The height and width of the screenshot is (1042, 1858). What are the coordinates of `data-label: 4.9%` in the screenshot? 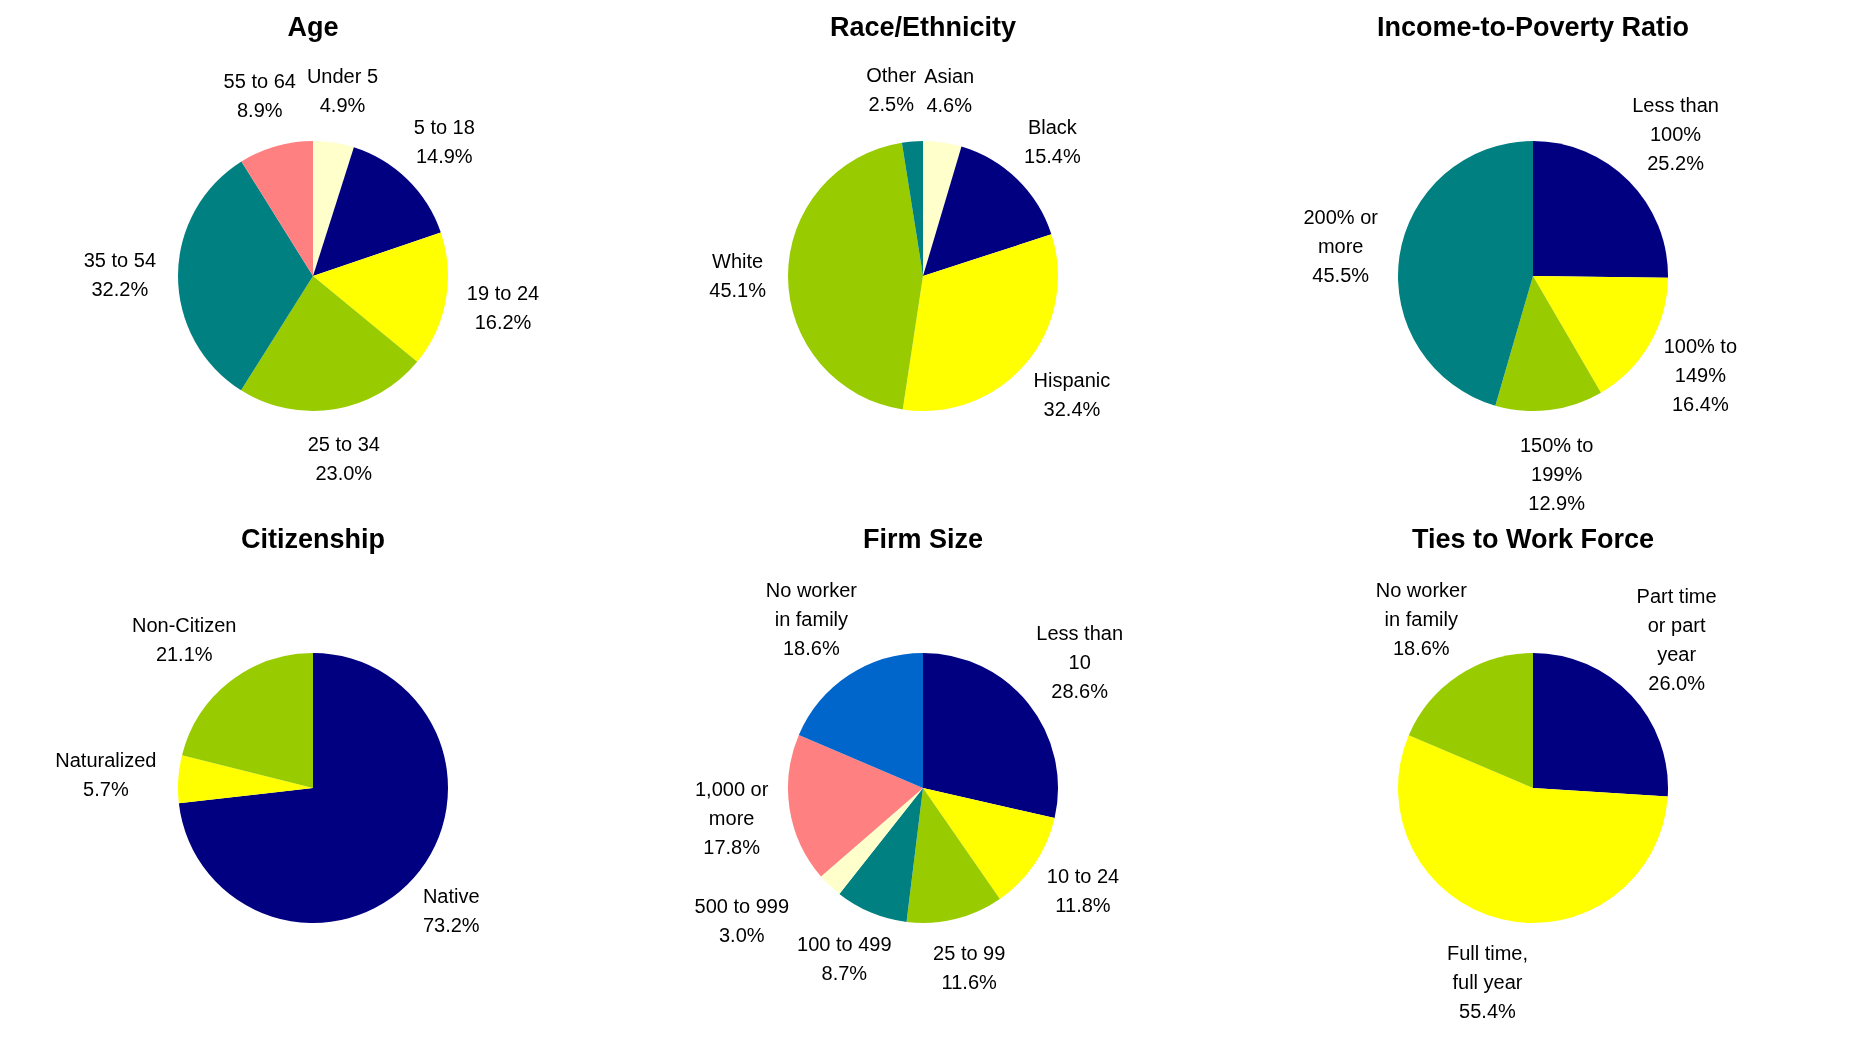 It's located at (342, 105).